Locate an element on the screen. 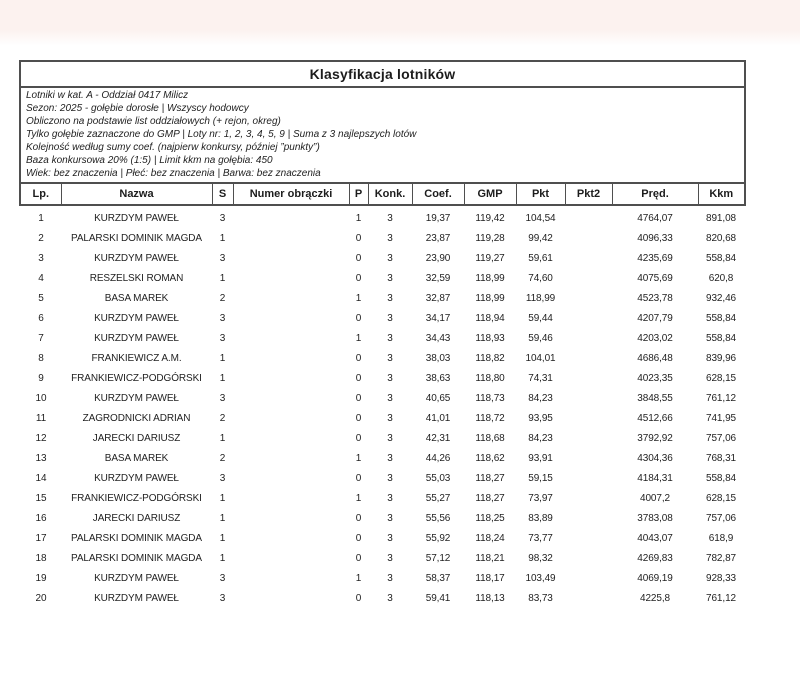  cell-kkm: 618,9 is located at coordinates (721, 538).